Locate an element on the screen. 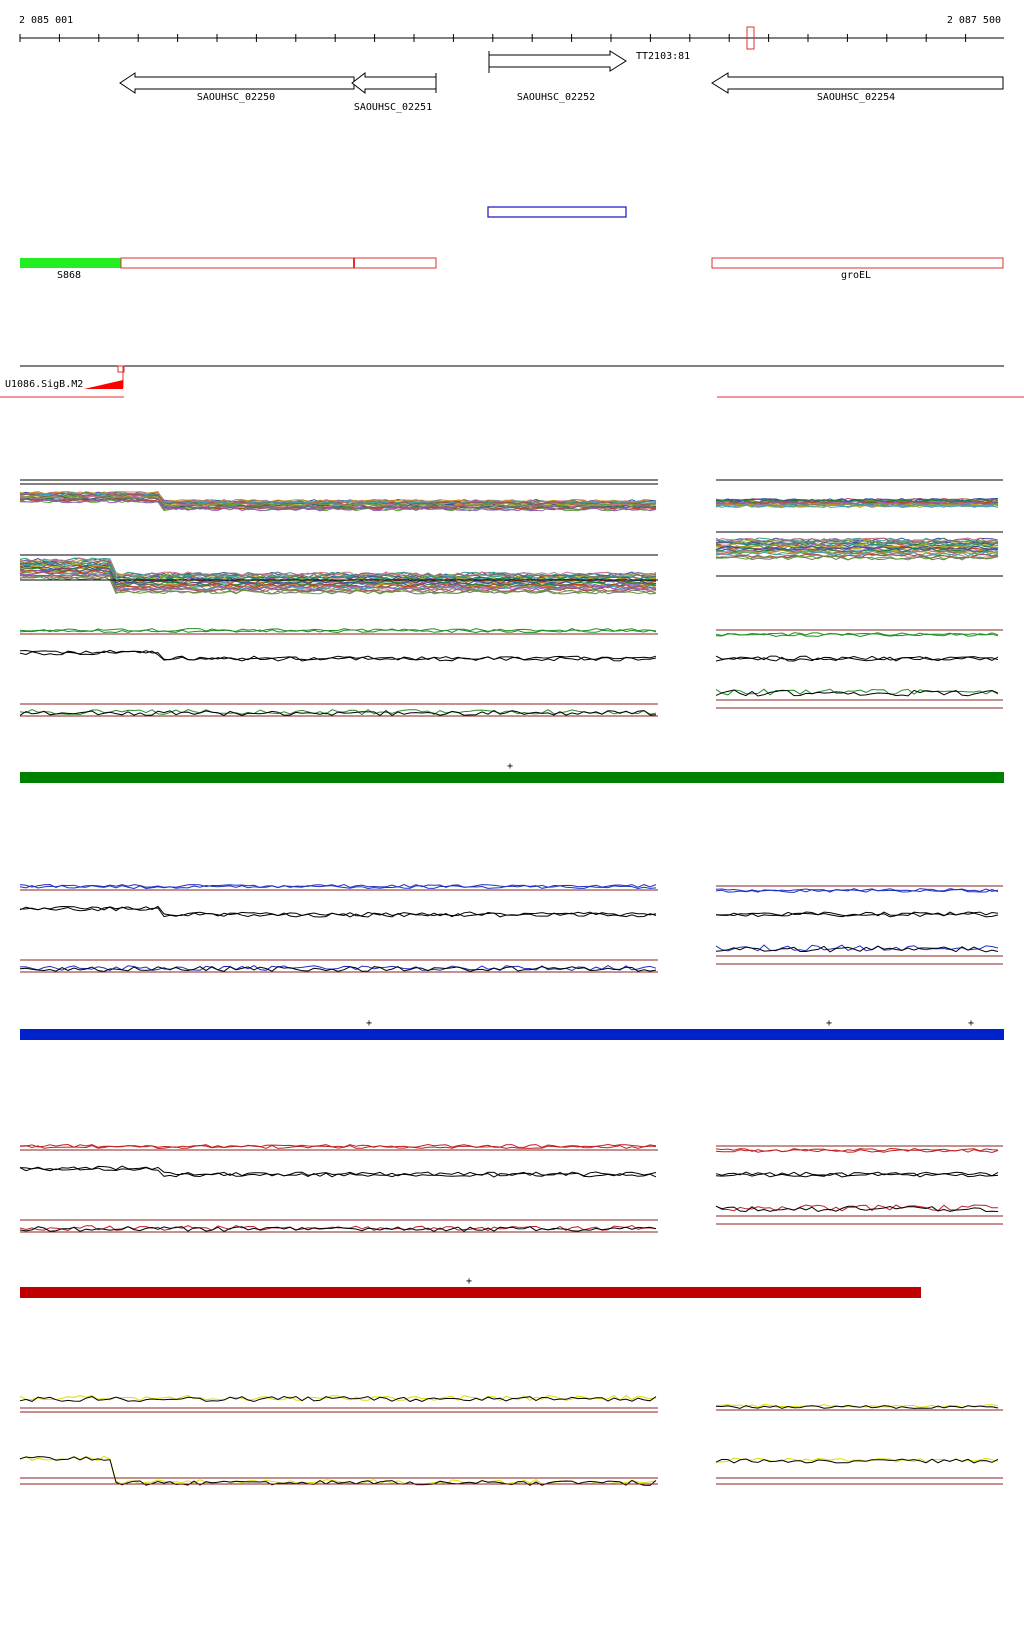 Image resolution: width=1024 pixels, height=1640 pixels. gene-02254: SAOUHSC_02254 is located at coordinates (857, 87).